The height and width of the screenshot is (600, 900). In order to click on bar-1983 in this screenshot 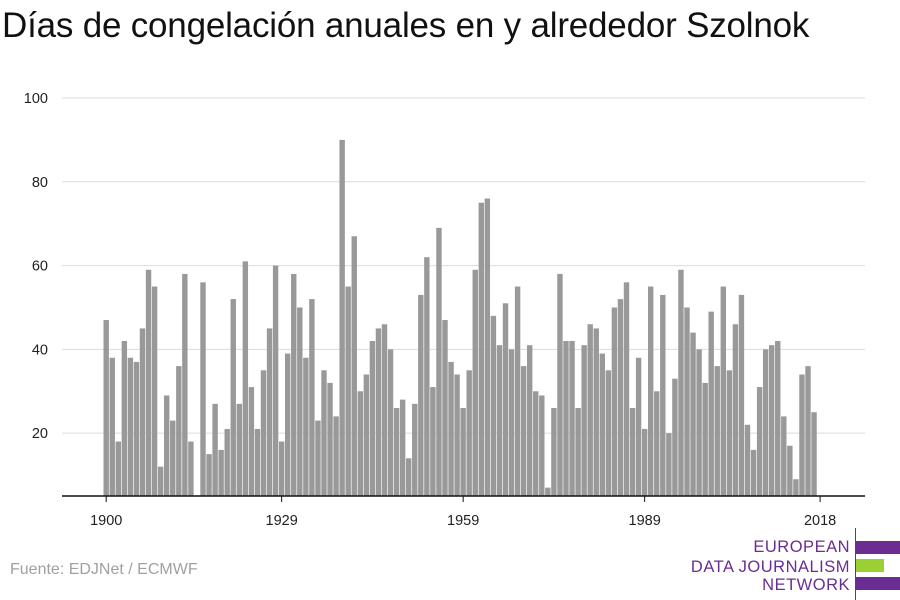, I will do `click(608, 433)`.